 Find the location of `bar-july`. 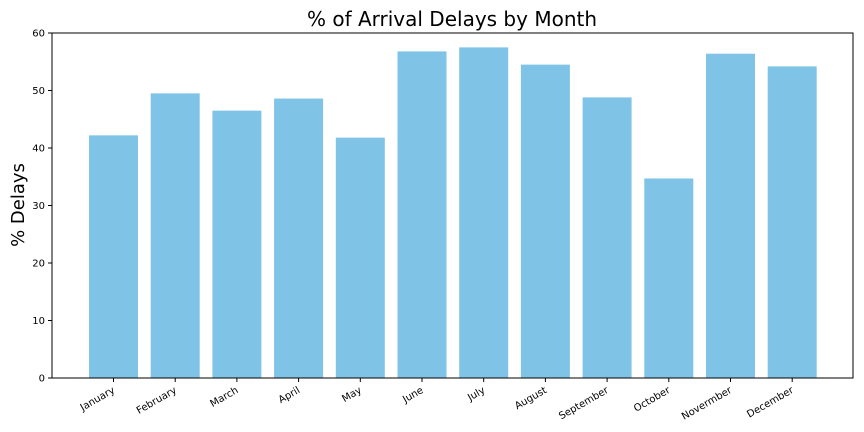

bar-july is located at coordinates (484, 213).